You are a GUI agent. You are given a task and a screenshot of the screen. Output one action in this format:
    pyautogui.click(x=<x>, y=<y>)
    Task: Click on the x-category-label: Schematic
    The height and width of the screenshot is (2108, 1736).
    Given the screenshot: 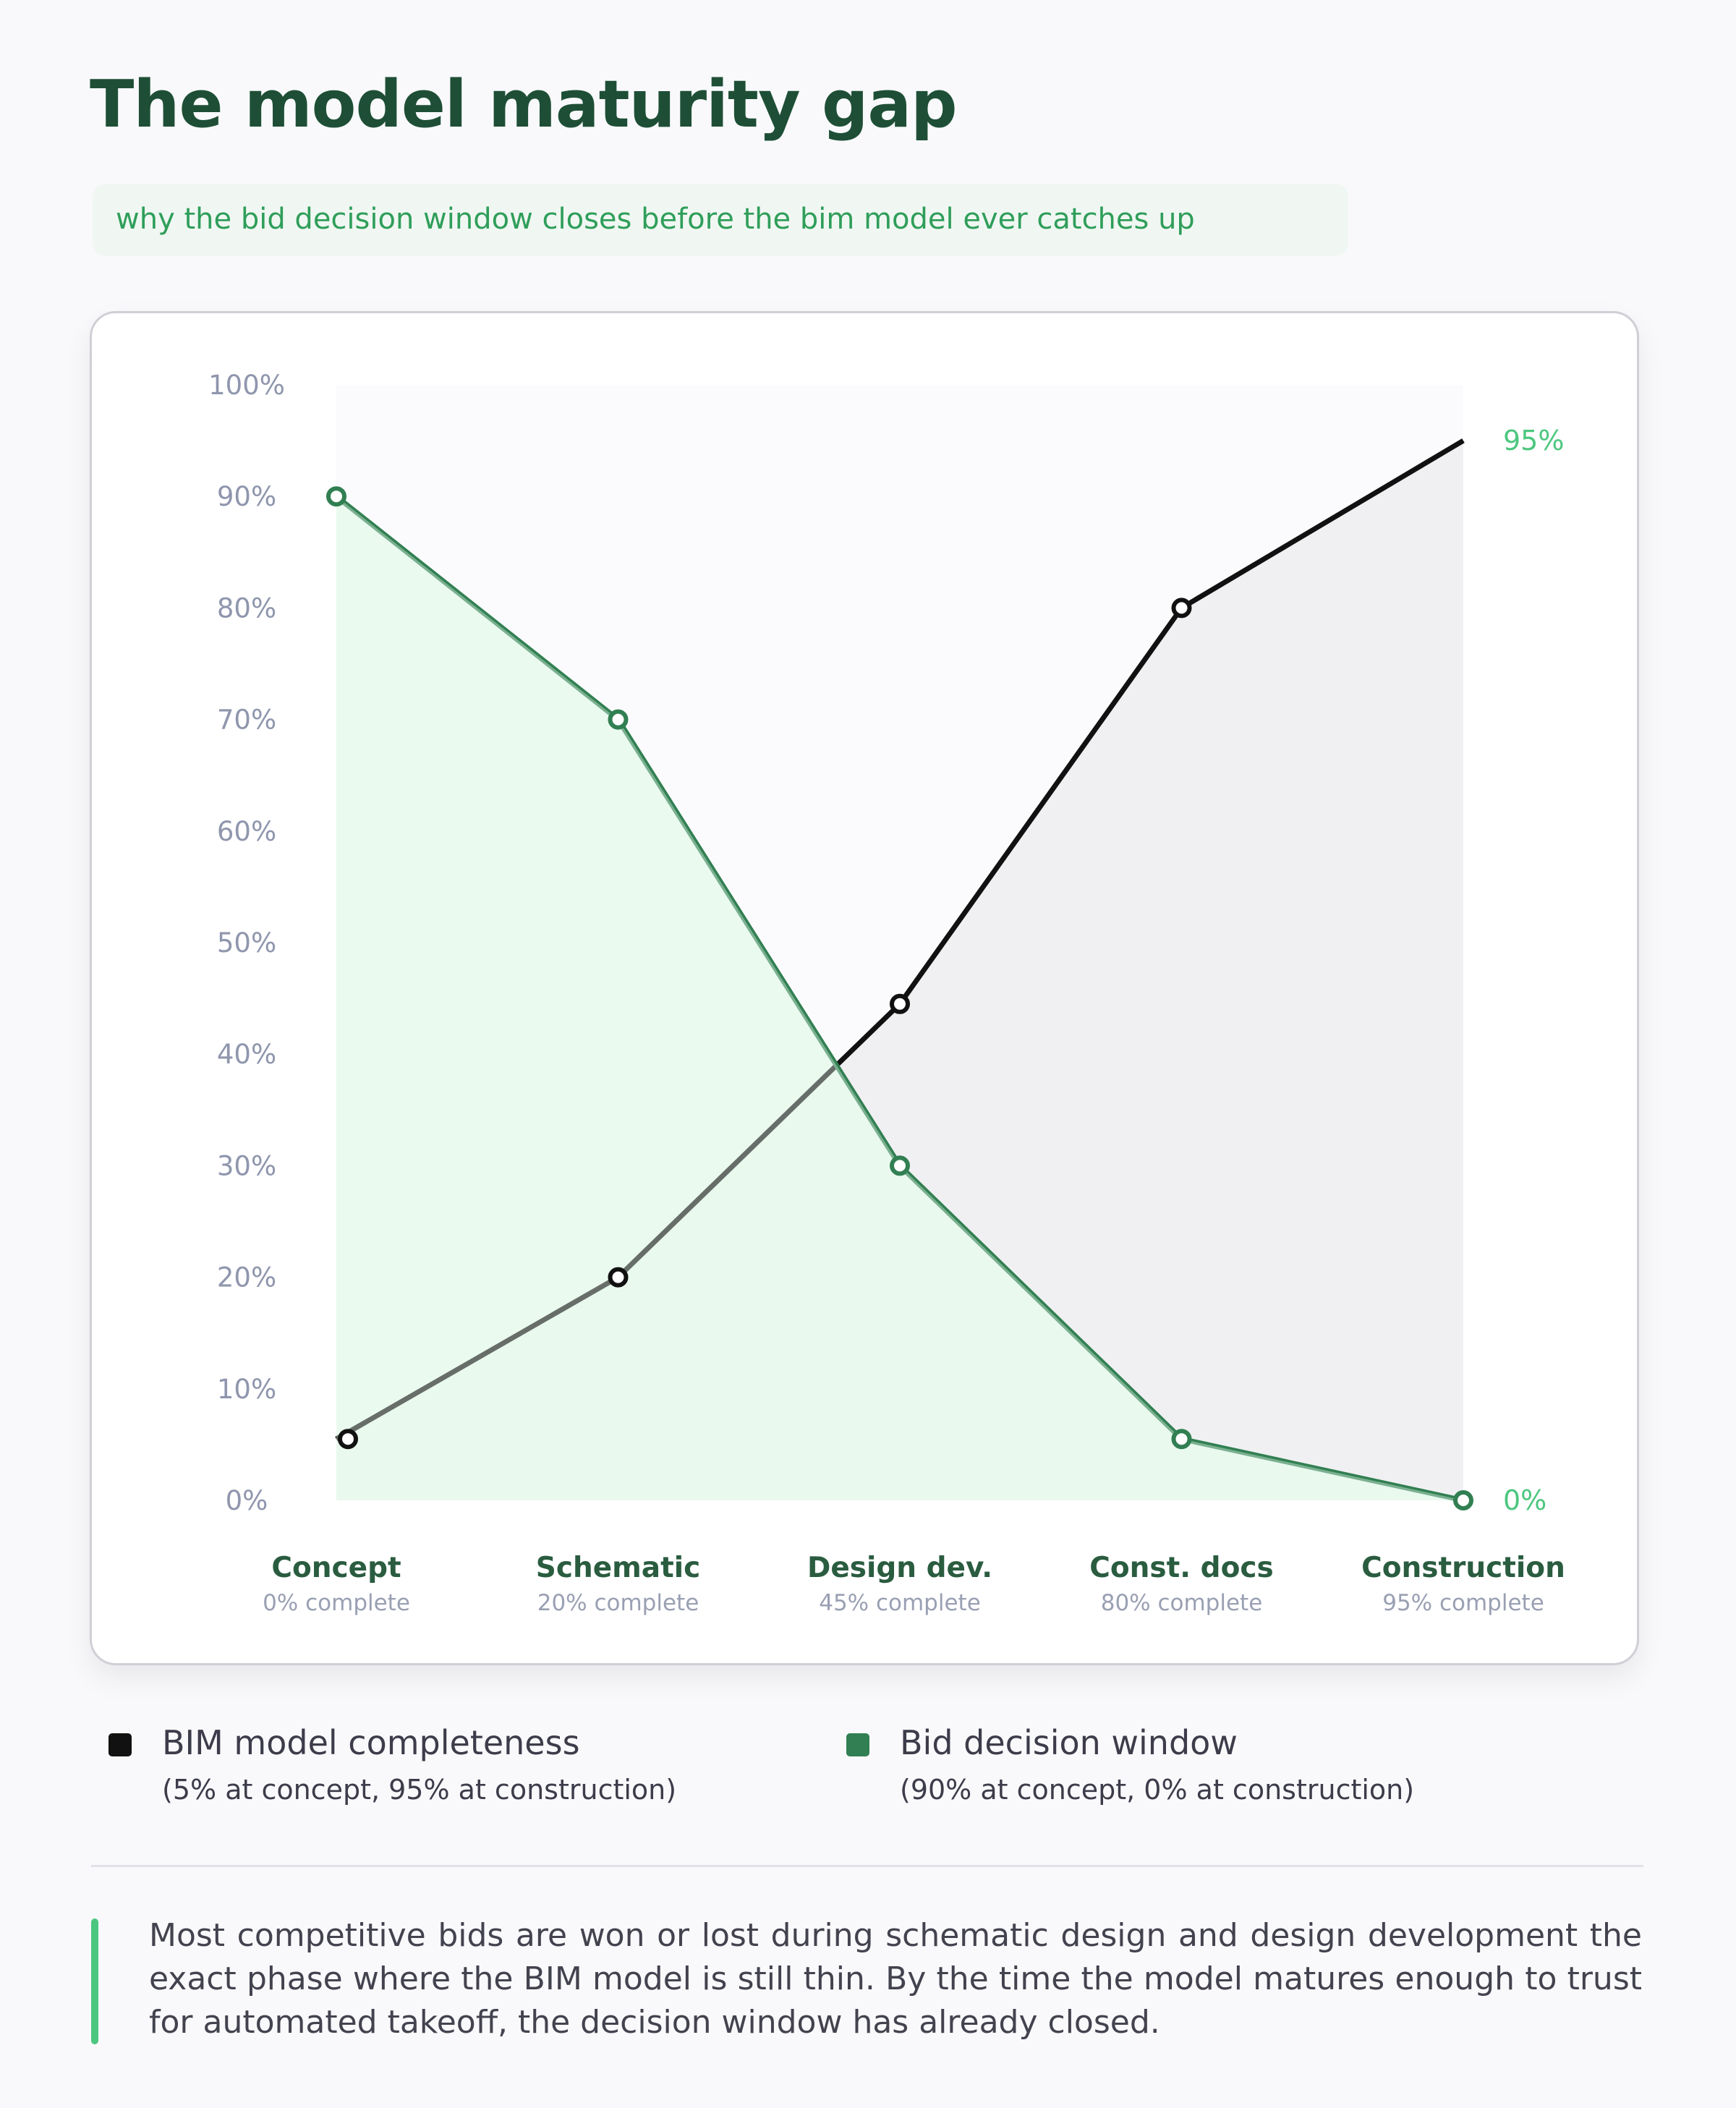 What is the action you would take?
    pyautogui.click(x=618, y=1568)
    